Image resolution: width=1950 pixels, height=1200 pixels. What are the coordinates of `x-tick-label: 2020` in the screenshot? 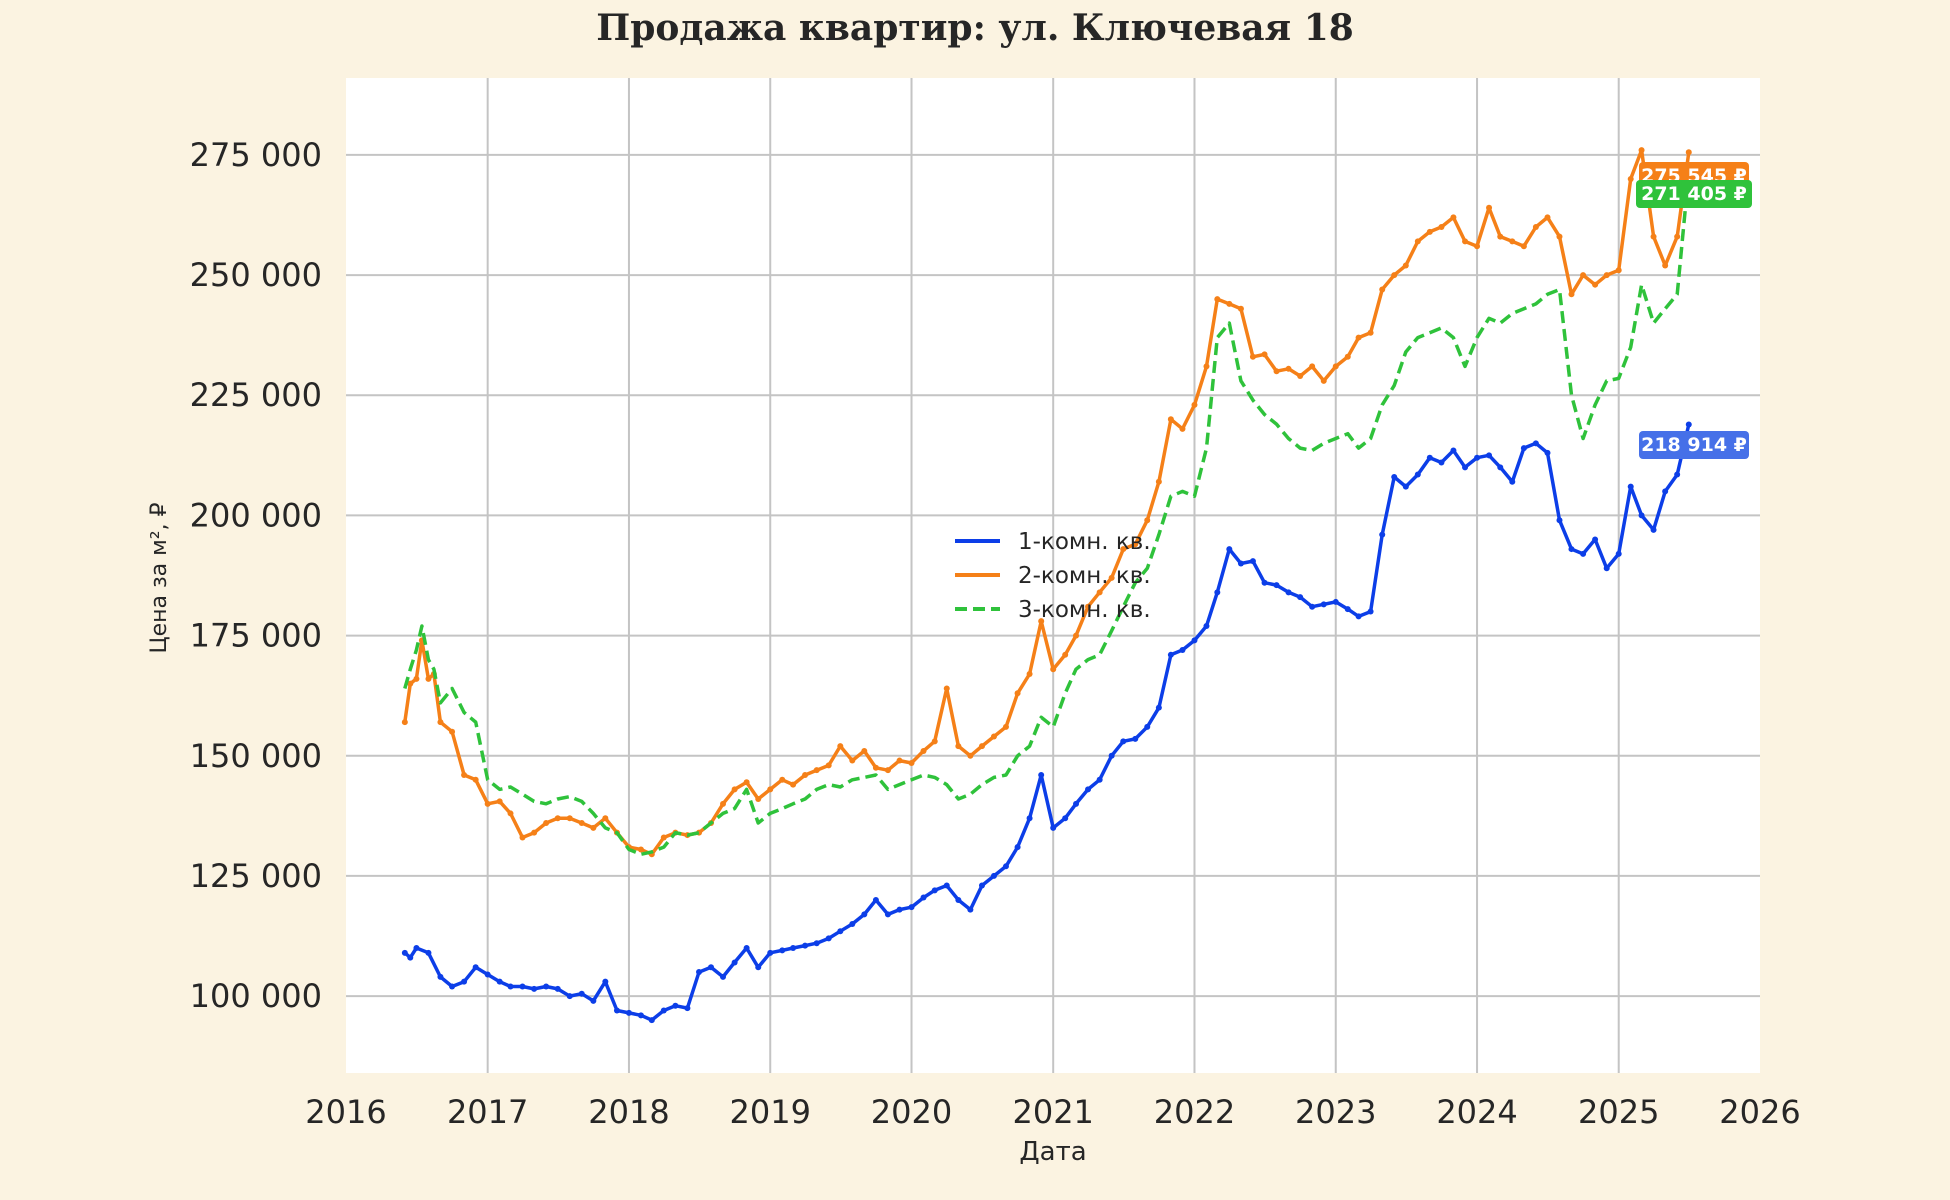 It's located at (911, 1112).